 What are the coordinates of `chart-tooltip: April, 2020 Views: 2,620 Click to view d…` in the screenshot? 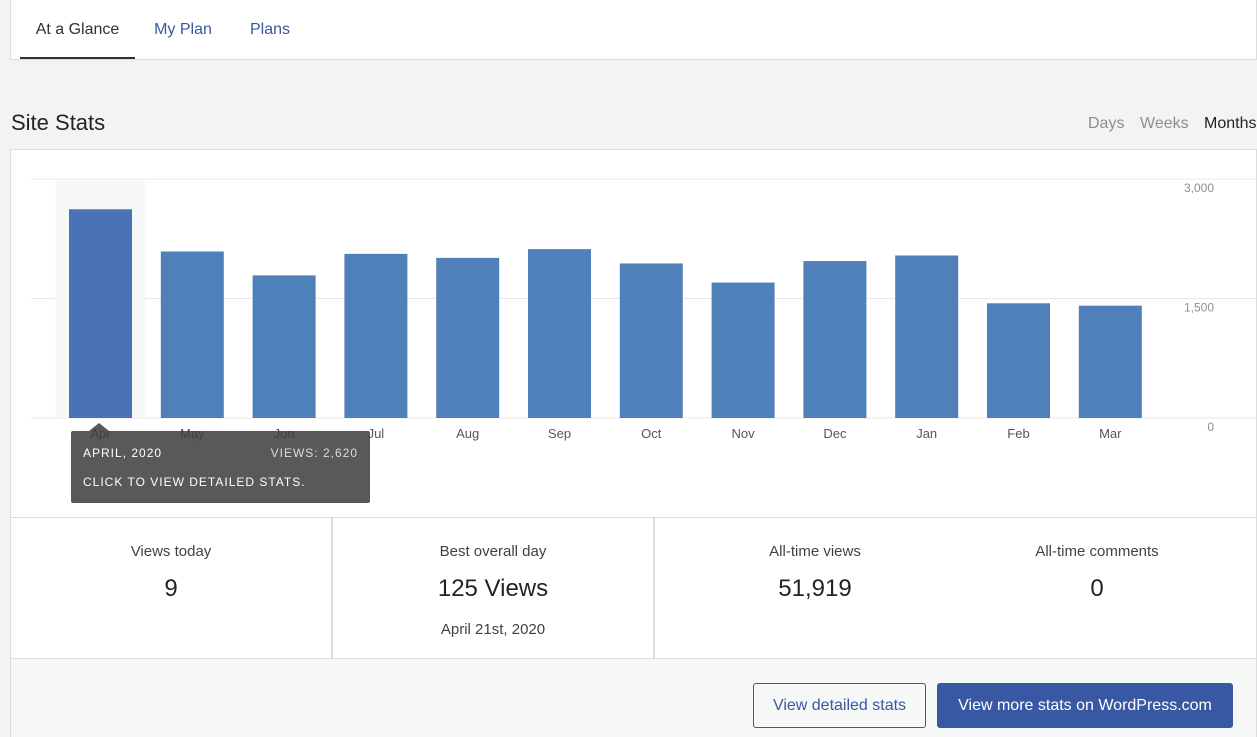 It's located at (220, 463).